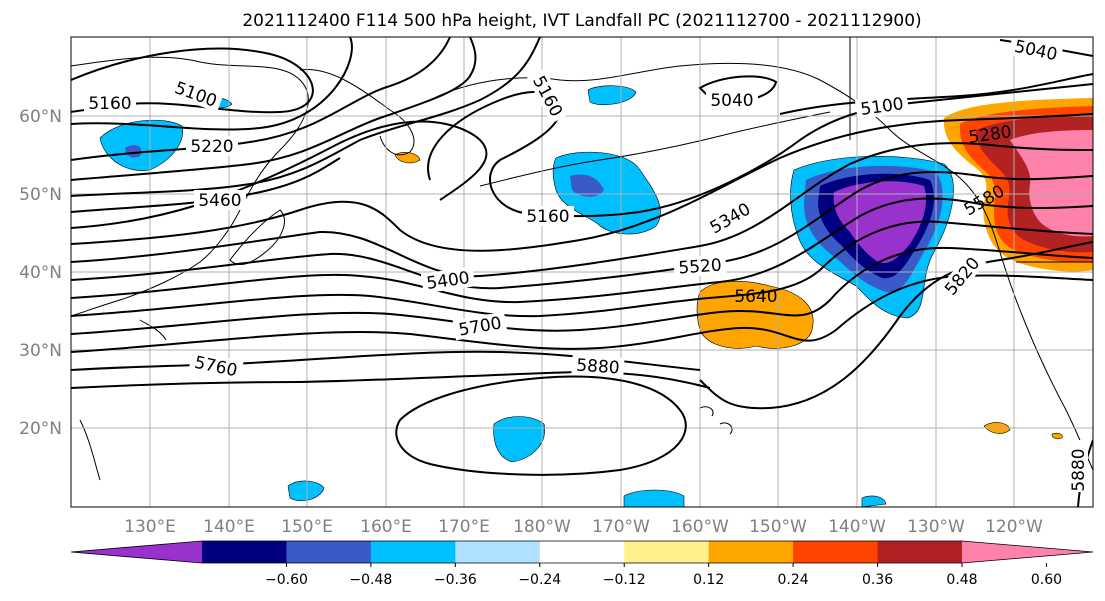 This screenshot has height=601, width=1105. What do you see at coordinates (716, 420) in the screenshot?
I see `coastline-hawaii` at bounding box center [716, 420].